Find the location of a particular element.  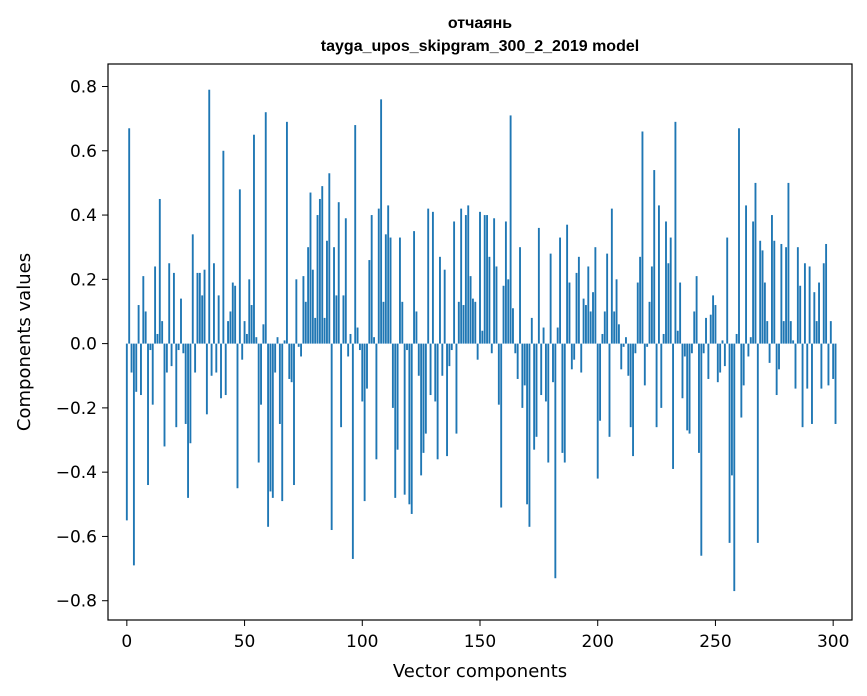

y-tick-label: −0.8 is located at coordinates (76, 602).